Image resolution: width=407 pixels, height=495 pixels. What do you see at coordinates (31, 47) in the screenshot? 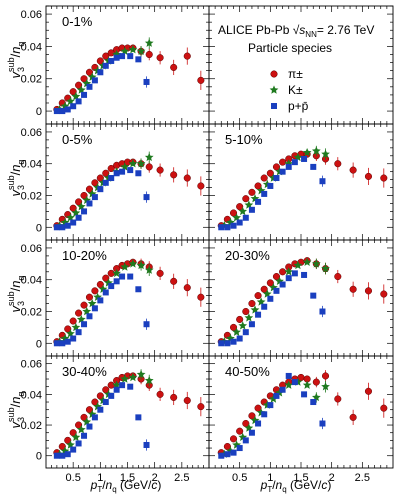
I see `y-tick-label: 0.04` at bounding box center [31, 47].